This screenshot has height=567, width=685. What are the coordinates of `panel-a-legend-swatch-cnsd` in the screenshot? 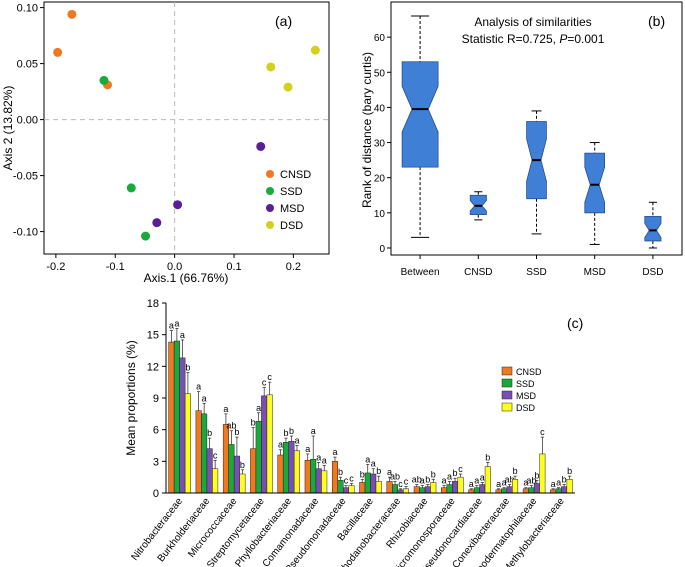 It's located at (270, 174).